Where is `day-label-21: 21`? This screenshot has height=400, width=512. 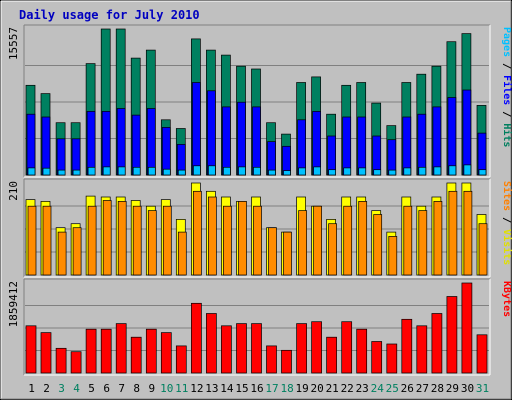
day-label-21: 21 is located at coordinates (332, 388).